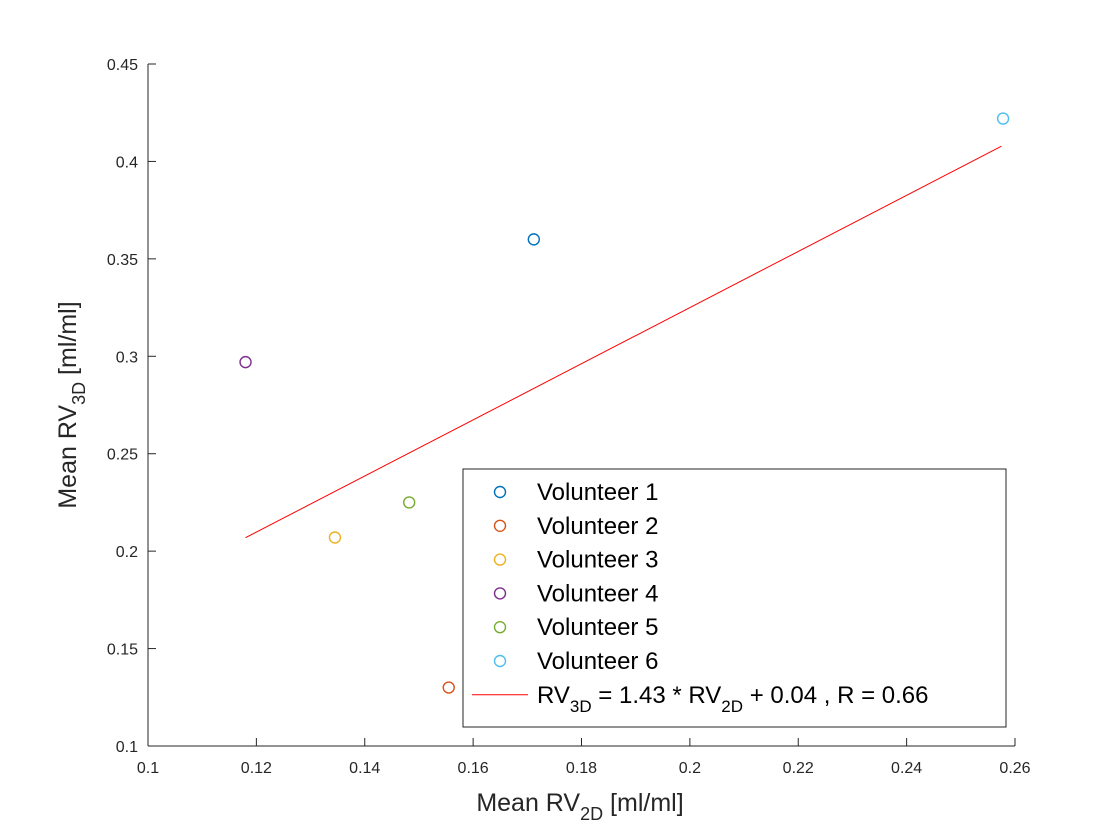  Describe the element at coordinates (579, 806) in the screenshot. I see `x-axis-label: Mean RV2D [ml/ml]` at that location.